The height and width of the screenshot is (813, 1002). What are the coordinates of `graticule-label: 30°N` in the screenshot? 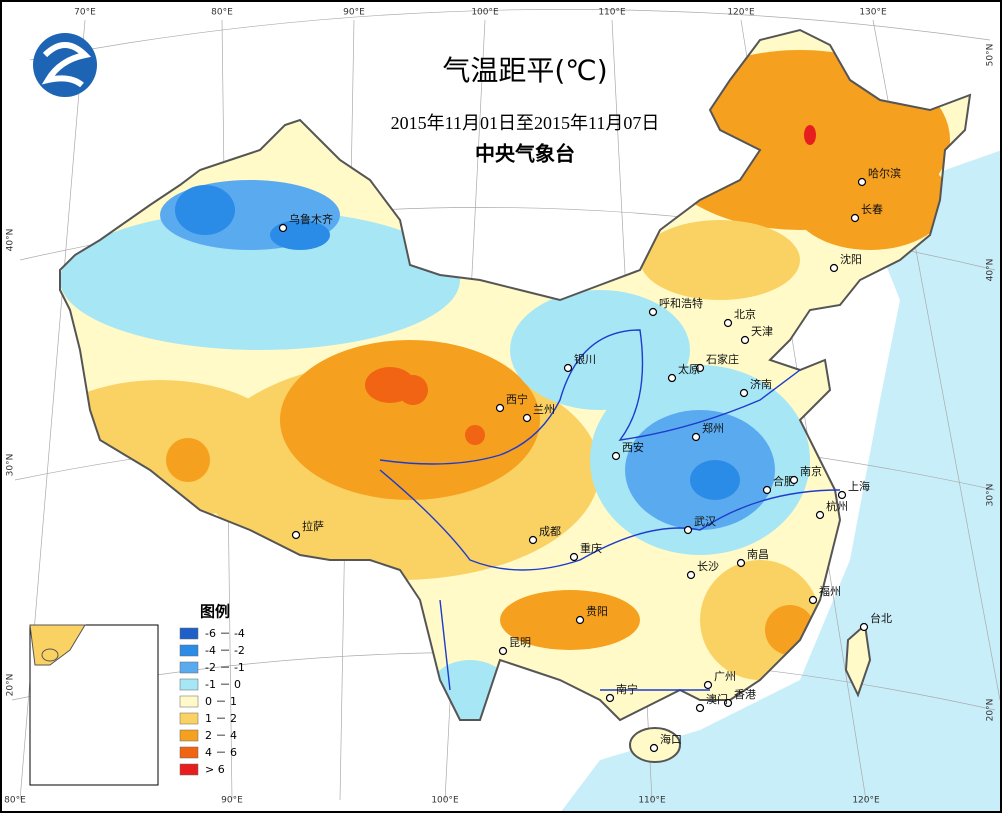 It's located at (991, 495).